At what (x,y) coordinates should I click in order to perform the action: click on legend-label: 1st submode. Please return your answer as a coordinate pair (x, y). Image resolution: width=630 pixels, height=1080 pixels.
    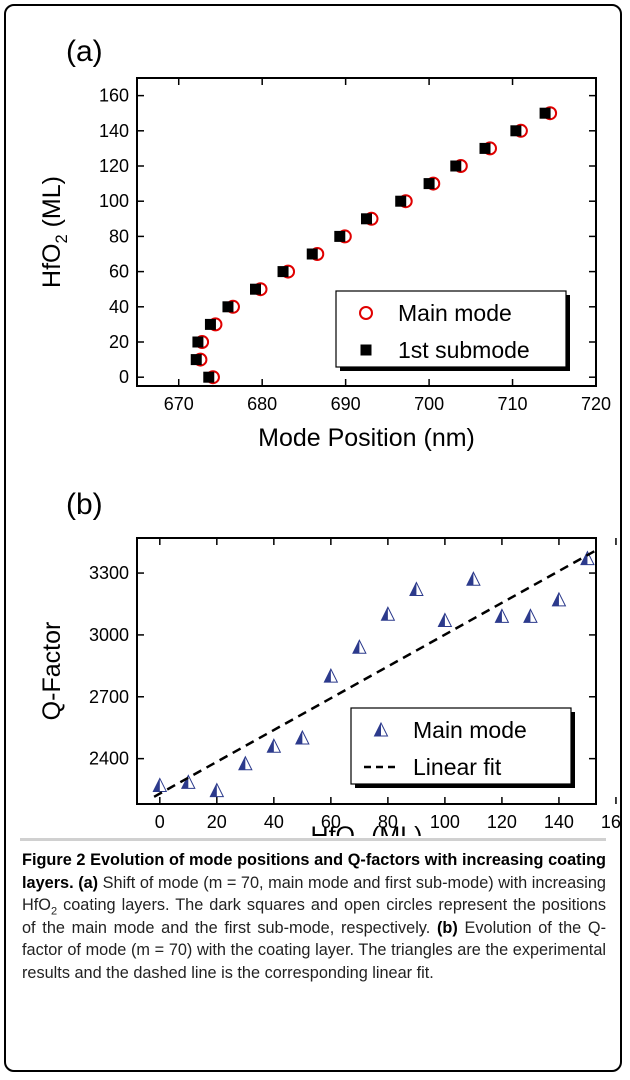
    Looking at the image, I should click on (464, 350).